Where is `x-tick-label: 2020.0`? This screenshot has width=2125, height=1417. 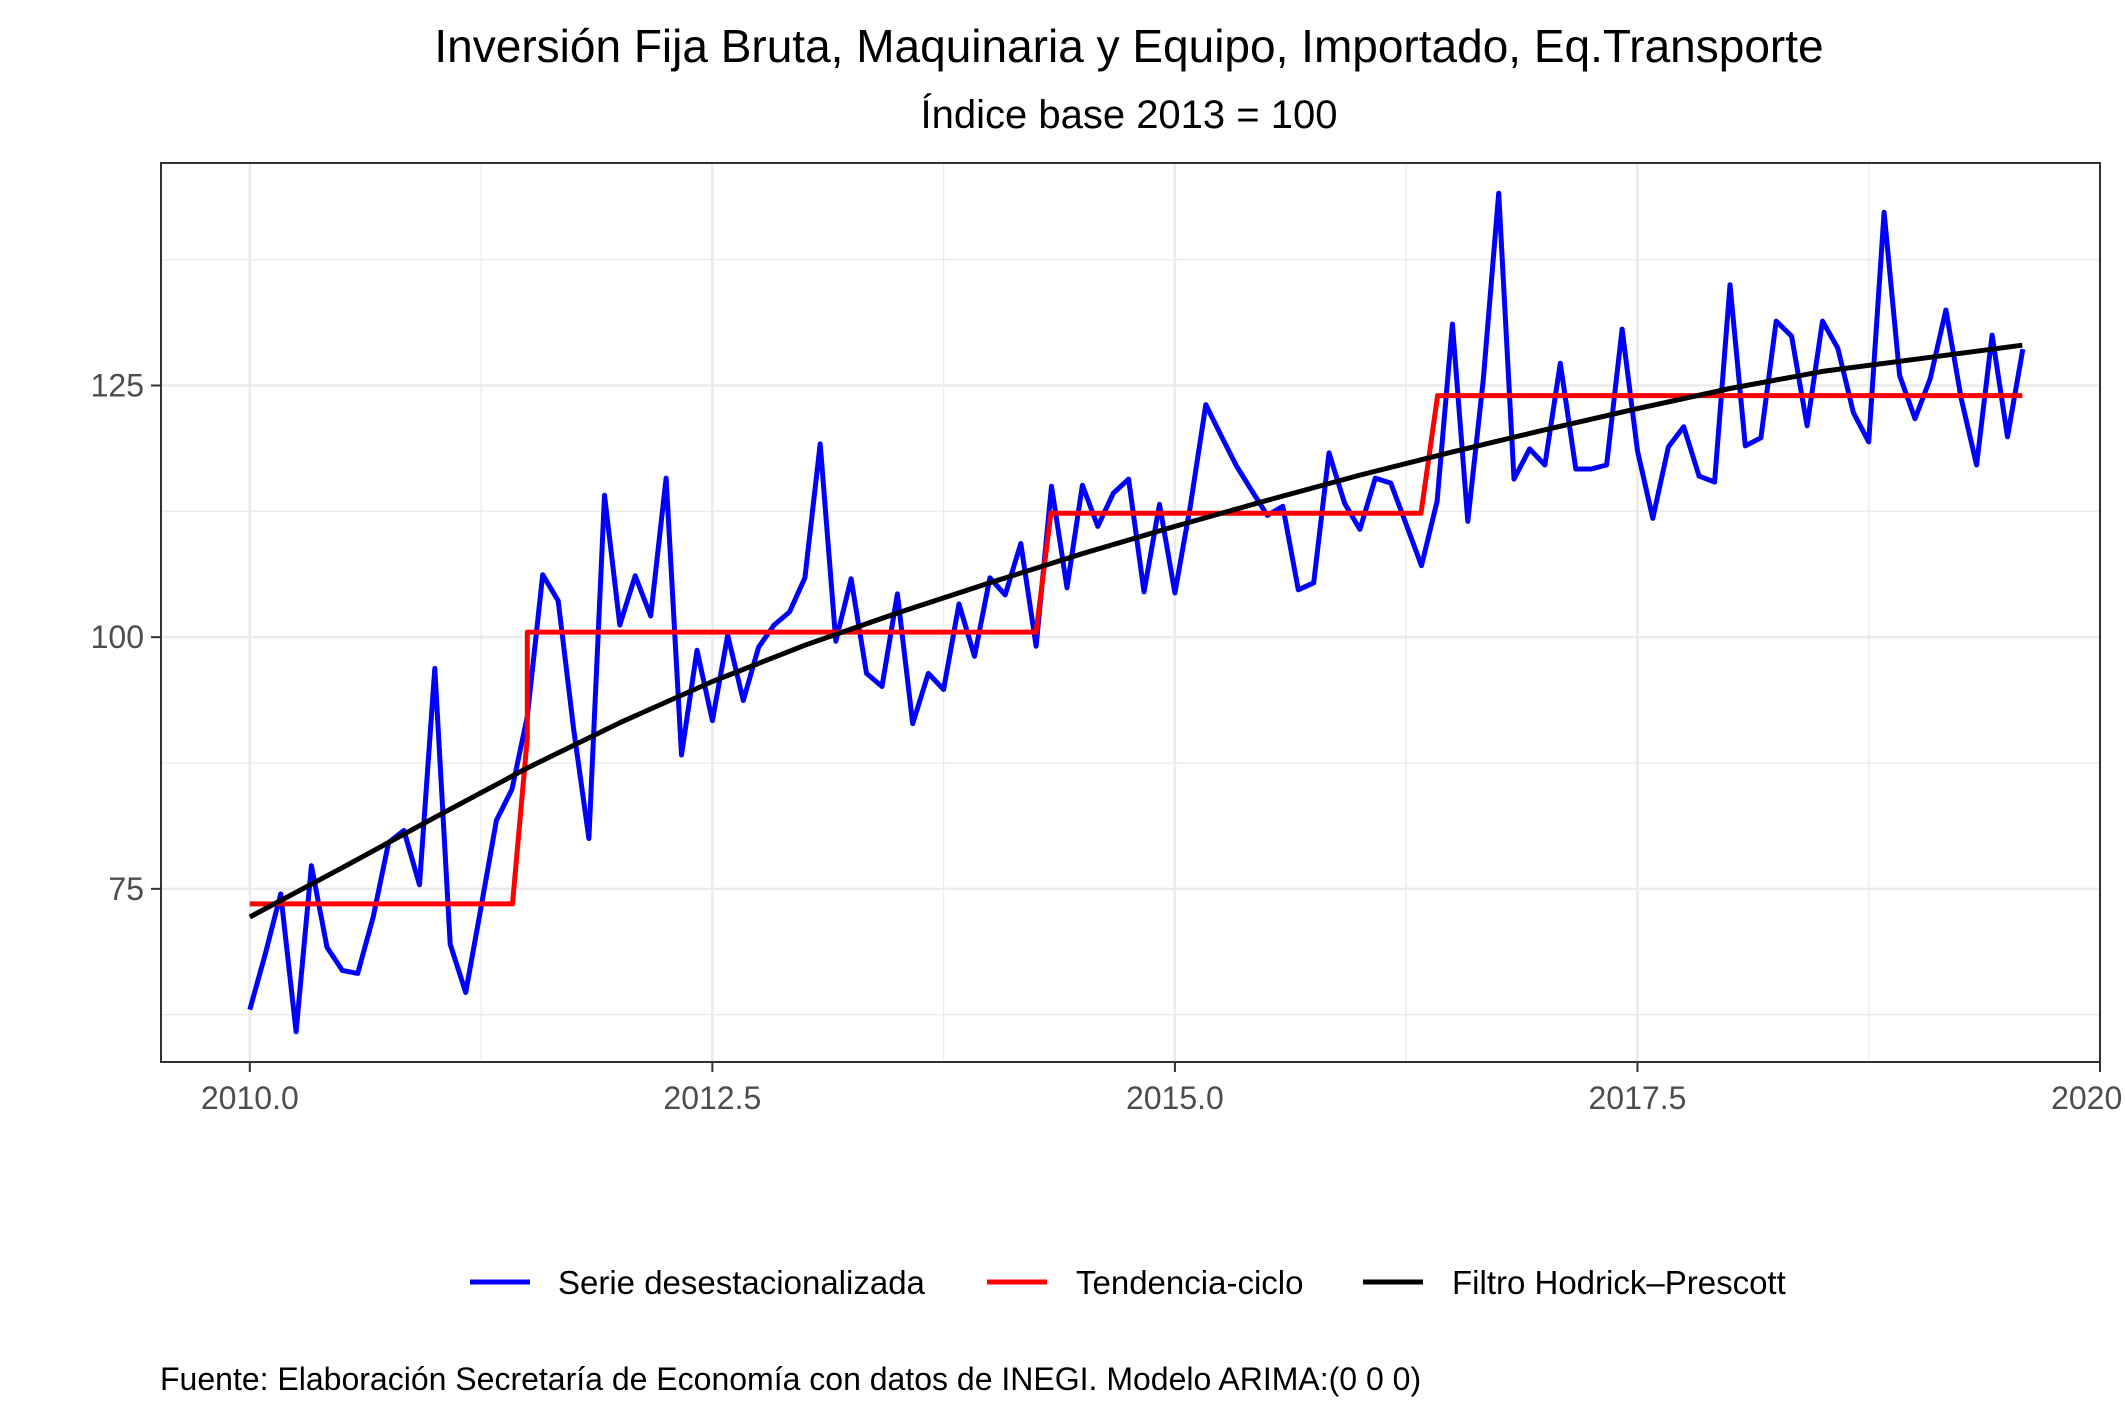
x-tick-label: 2020.0 is located at coordinates (2088, 1098).